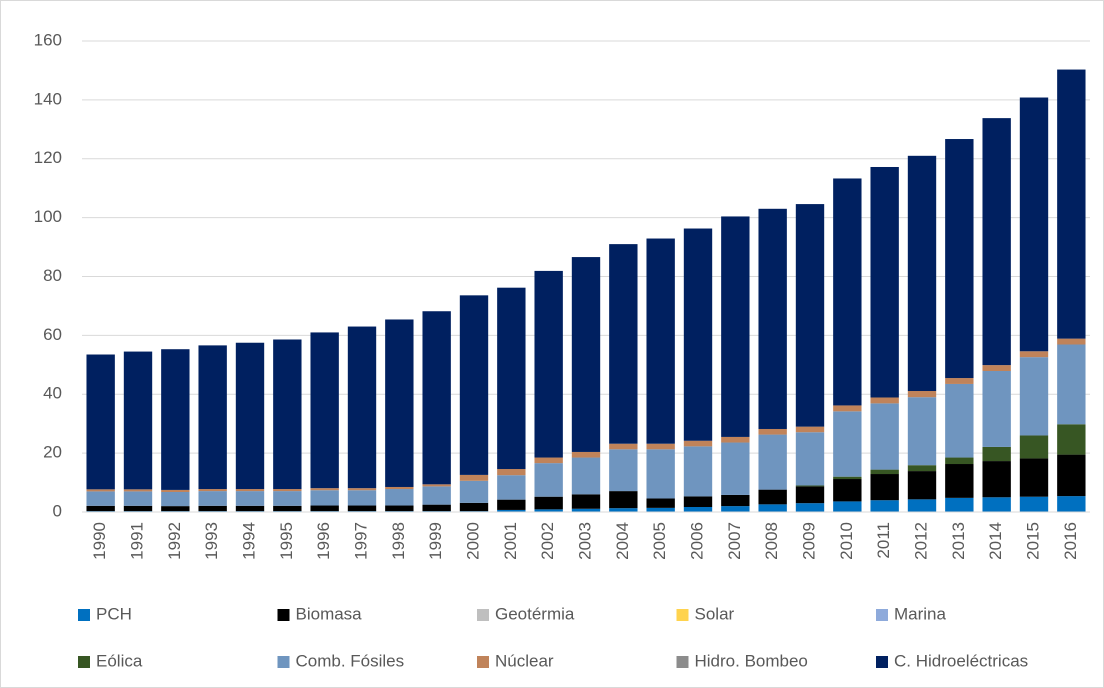 Image resolution: width=1104 pixels, height=688 pixels. I want to click on legend-label: Marina, so click(920, 613).